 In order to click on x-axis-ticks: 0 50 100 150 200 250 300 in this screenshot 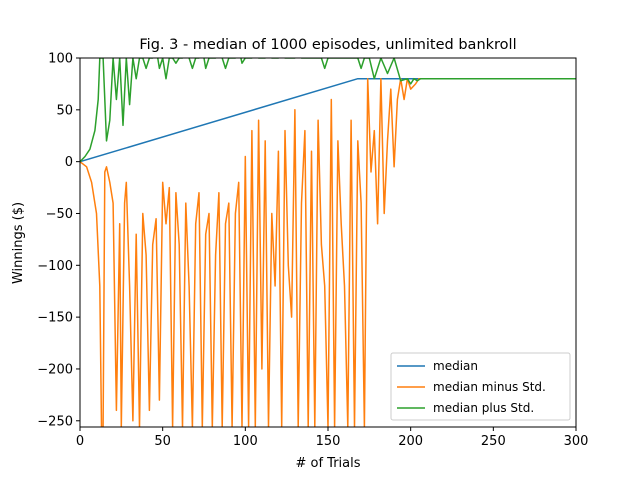, I will do `click(332, 438)`.